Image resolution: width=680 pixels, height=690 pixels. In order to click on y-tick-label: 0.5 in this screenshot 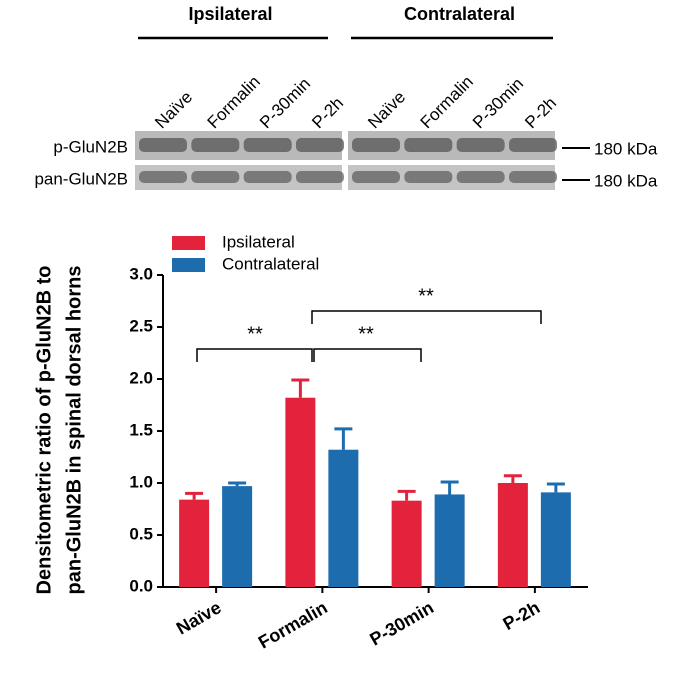, I will do `click(141, 533)`.